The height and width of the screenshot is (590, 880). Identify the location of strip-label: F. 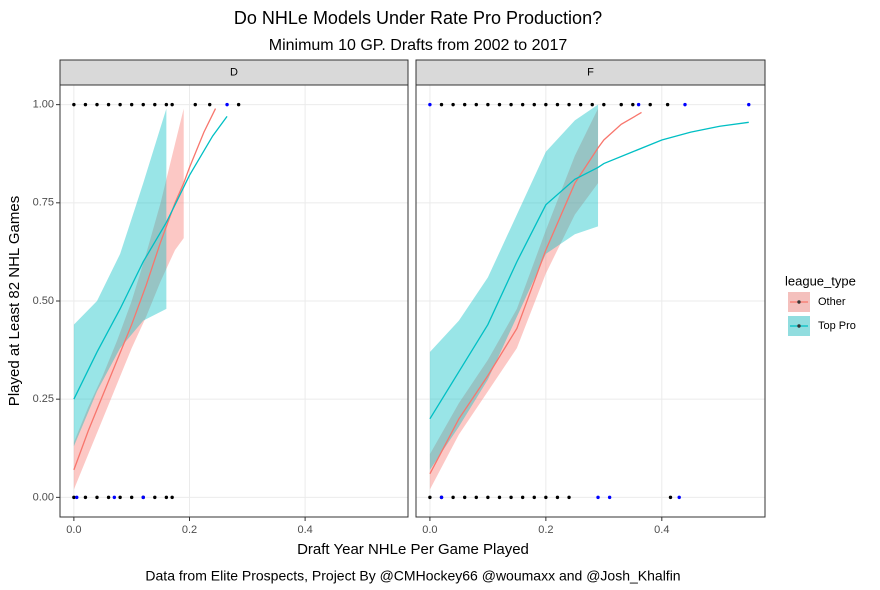
(590, 72).